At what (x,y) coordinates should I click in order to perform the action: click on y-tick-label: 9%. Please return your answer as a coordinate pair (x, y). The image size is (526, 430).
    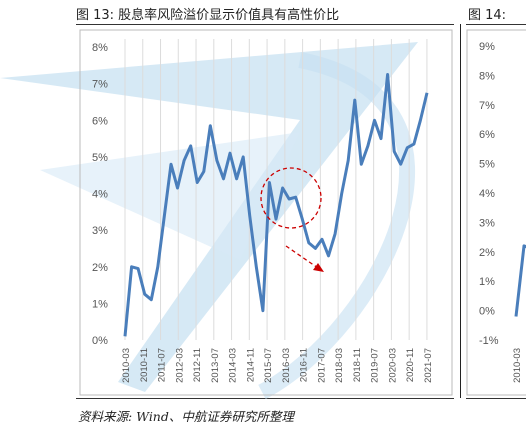
    Looking at the image, I should click on (487, 47).